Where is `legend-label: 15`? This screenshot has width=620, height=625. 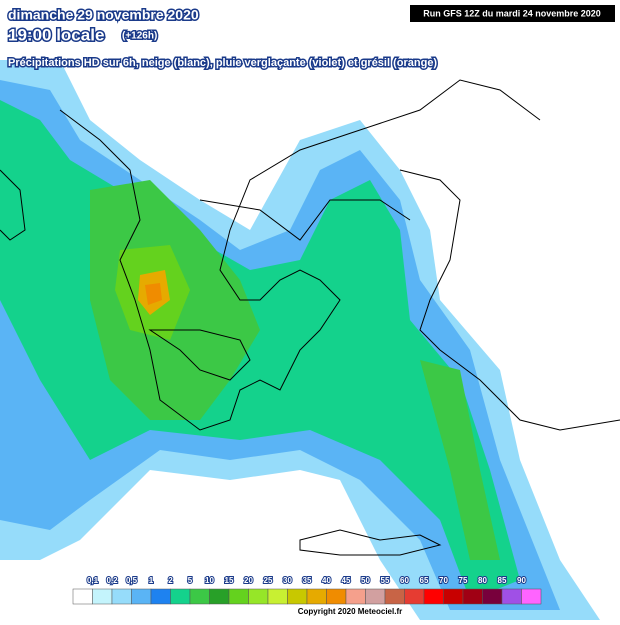
legend-label: 15 is located at coordinates (229, 580).